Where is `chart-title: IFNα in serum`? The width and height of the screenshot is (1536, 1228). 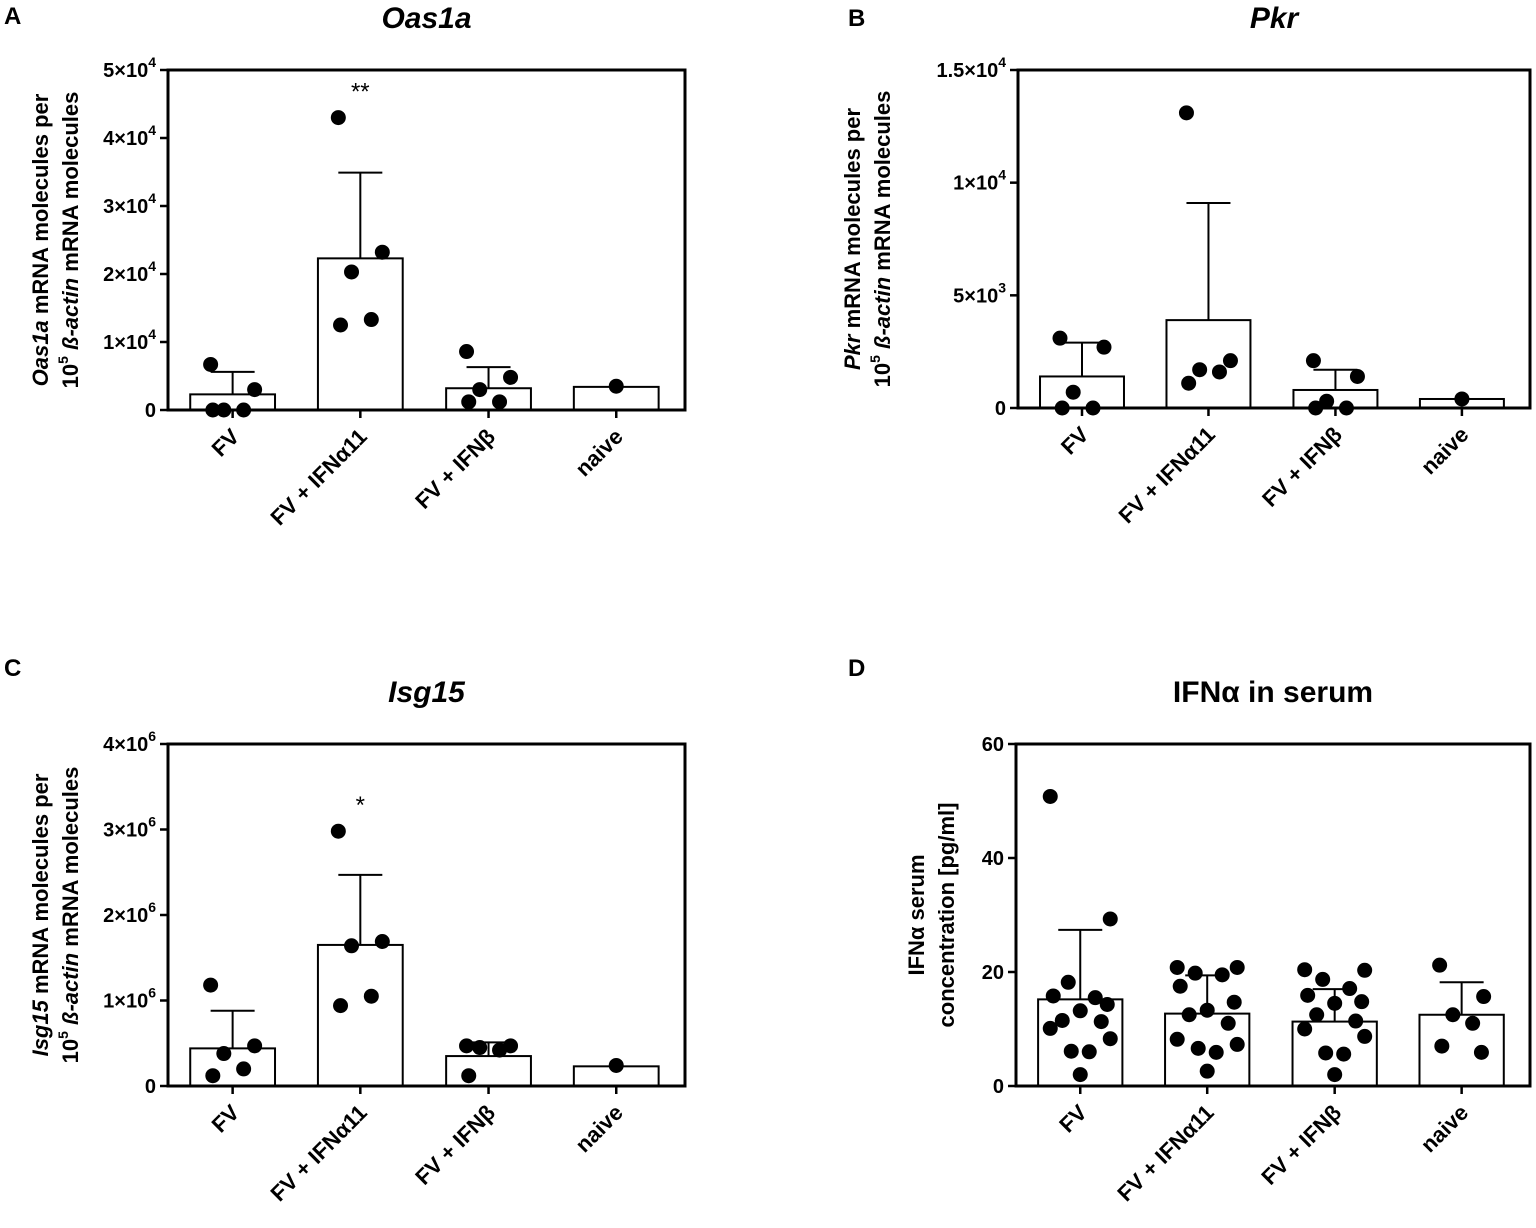 chart-title: IFNα in serum is located at coordinates (1273, 692).